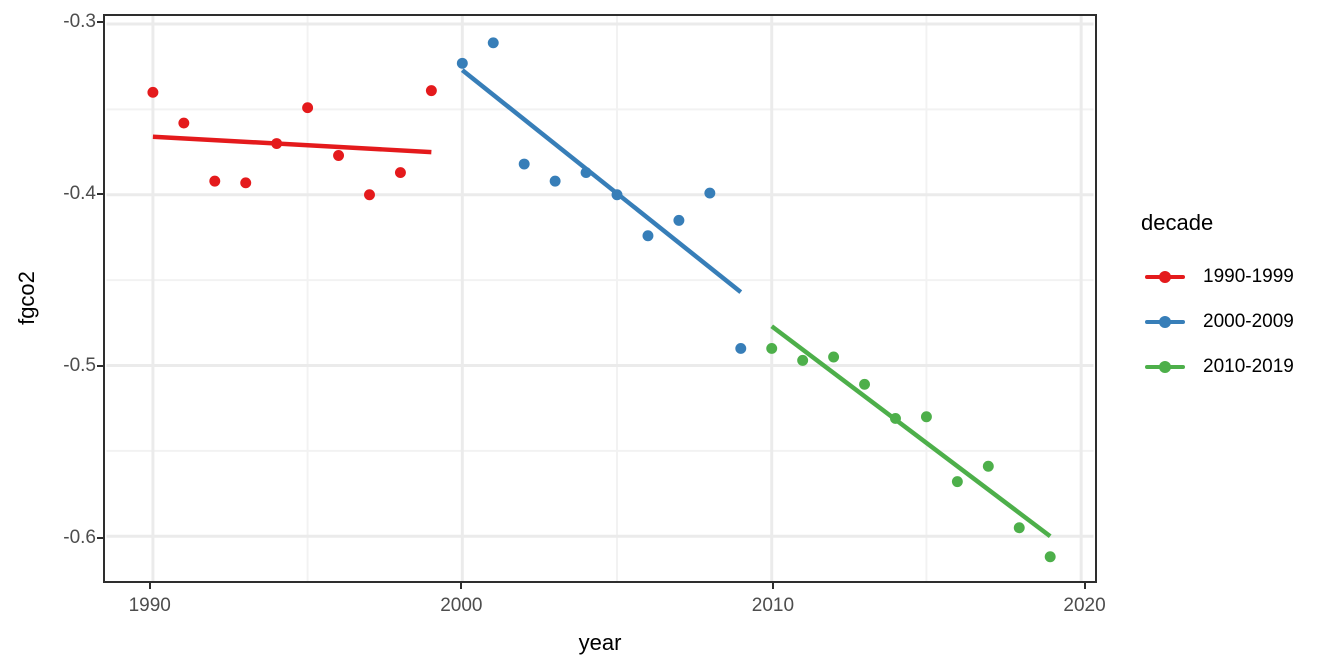  Describe the element at coordinates (292, 144) in the screenshot. I see `trend-line-1990-1999` at that location.